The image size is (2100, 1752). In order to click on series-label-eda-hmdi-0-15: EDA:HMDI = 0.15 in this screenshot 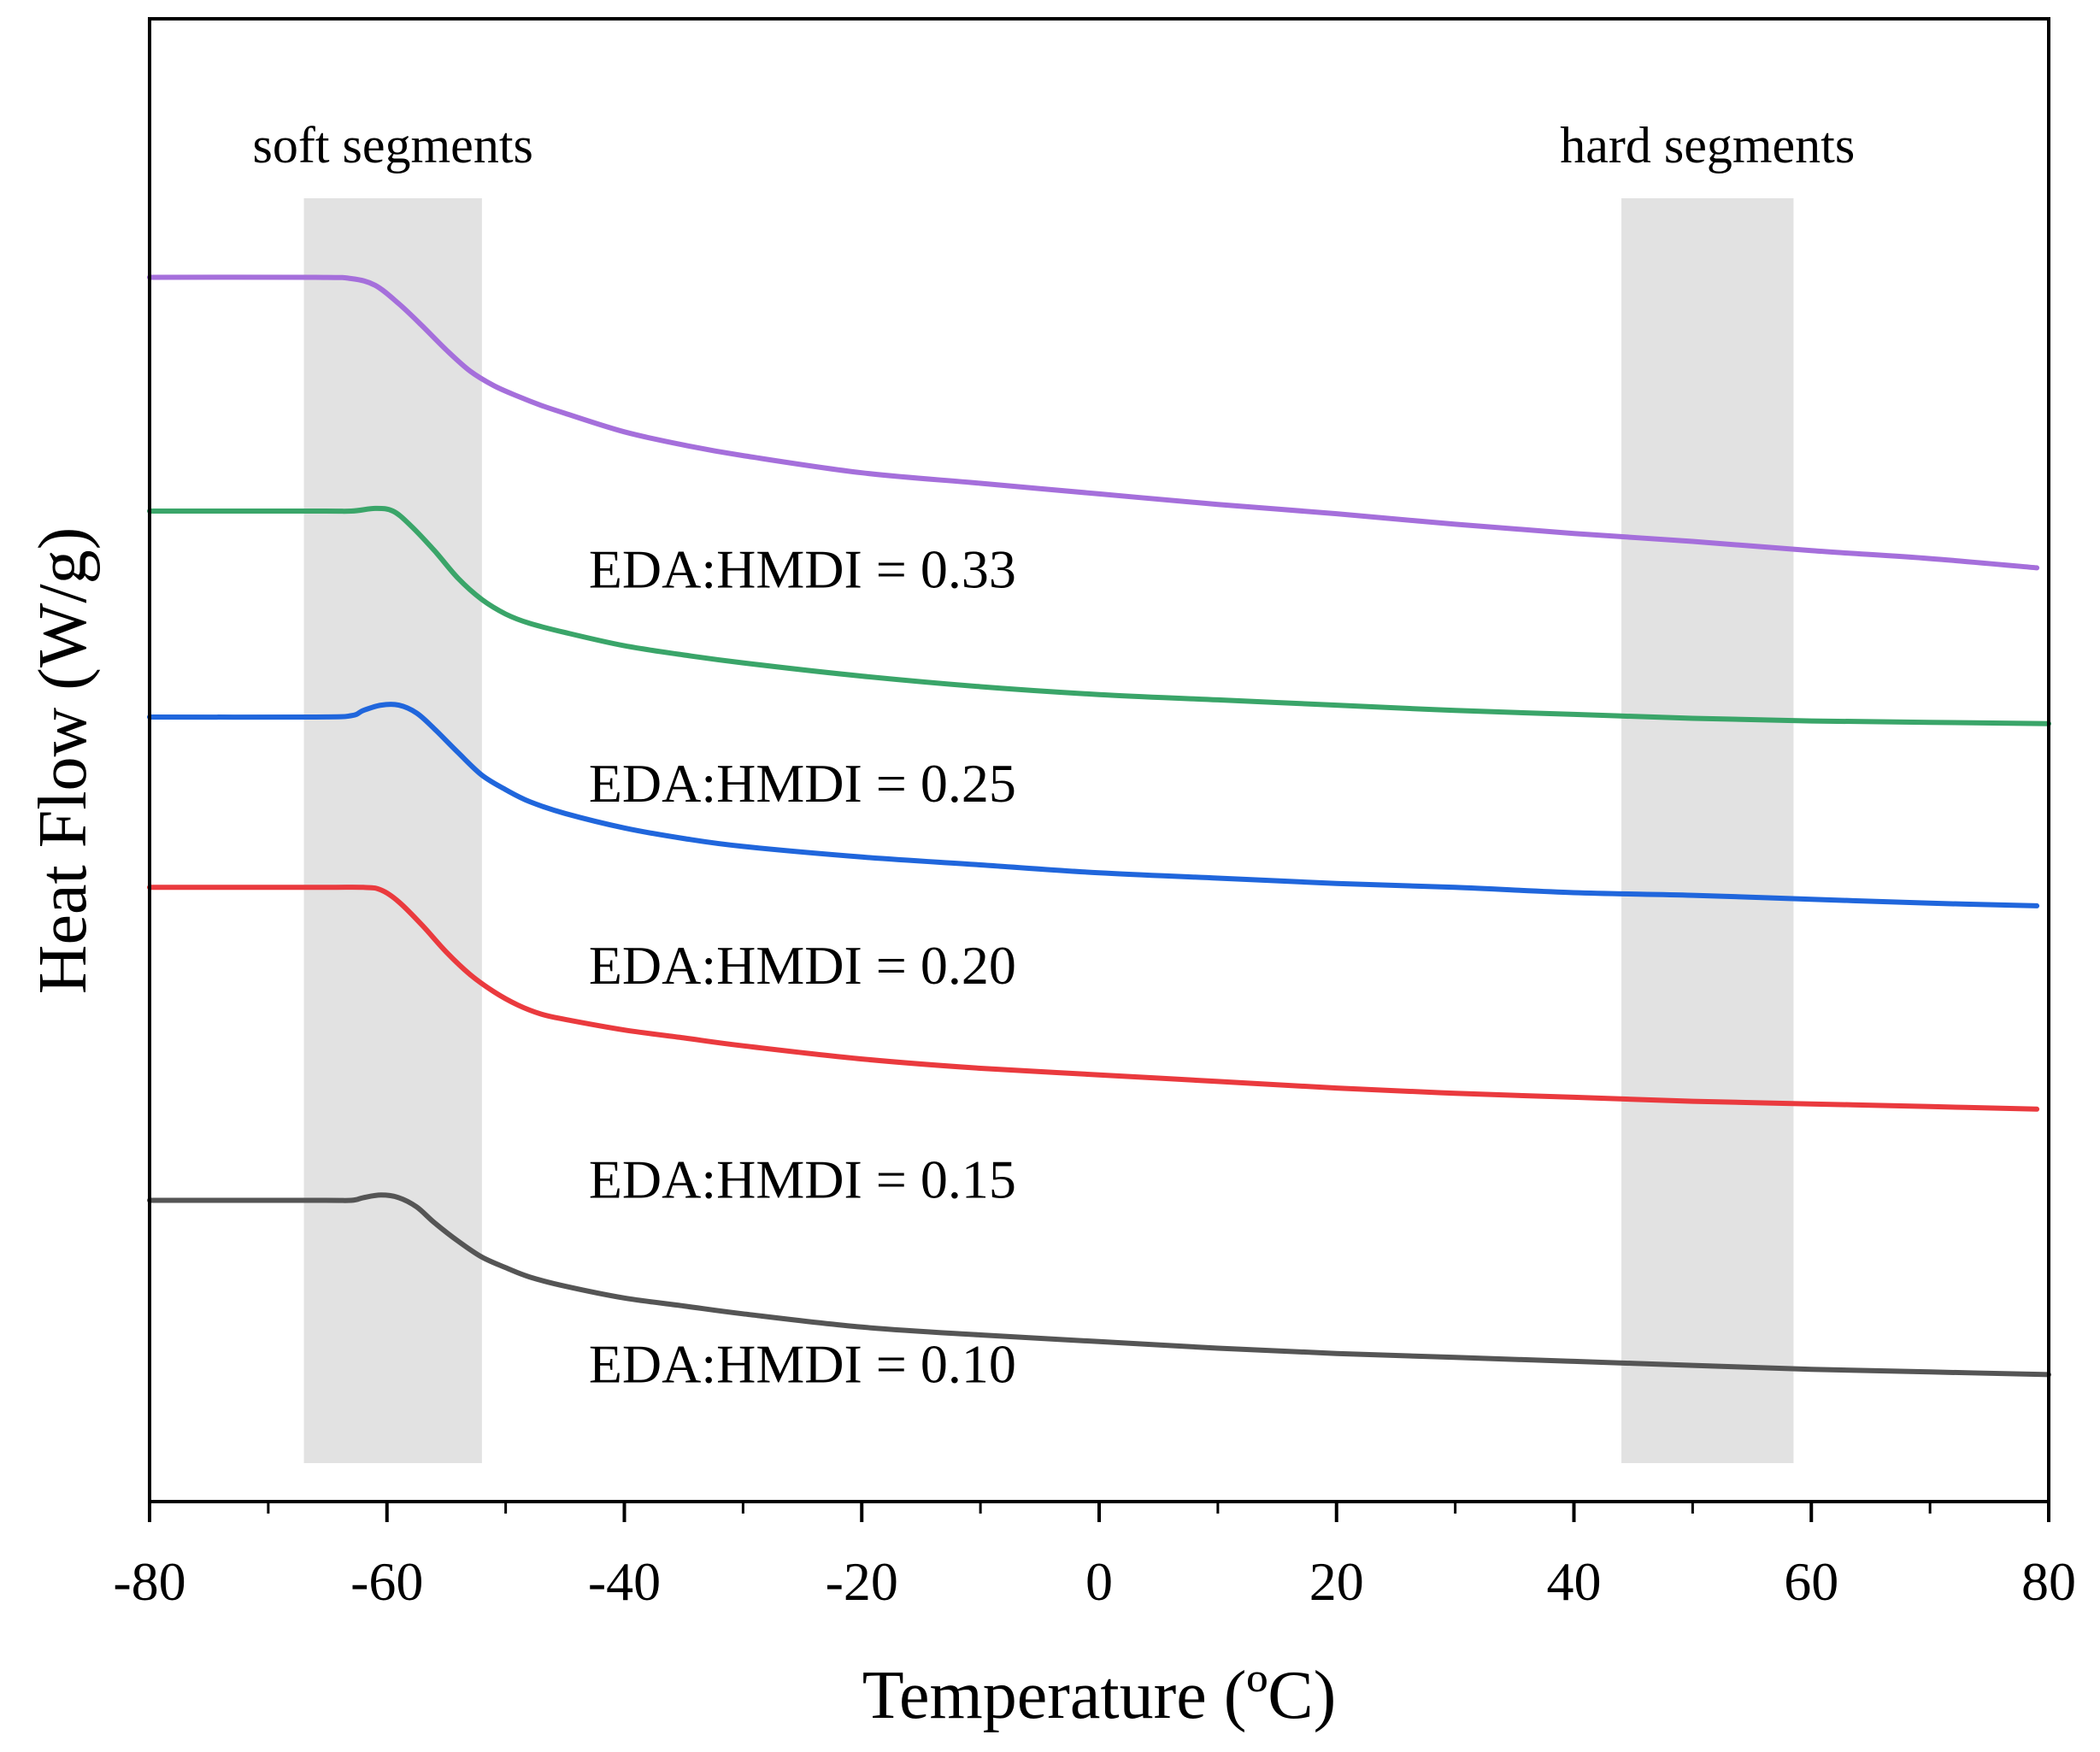, I will do `click(802, 1179)`.